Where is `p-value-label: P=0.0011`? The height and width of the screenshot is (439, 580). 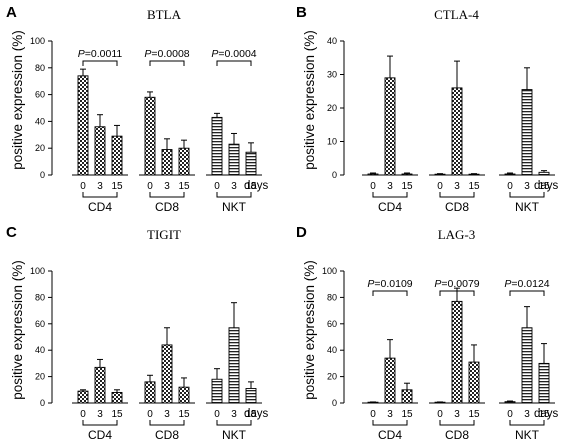
p-value-label: P=0.0011 is located at coordinates (100, 54).